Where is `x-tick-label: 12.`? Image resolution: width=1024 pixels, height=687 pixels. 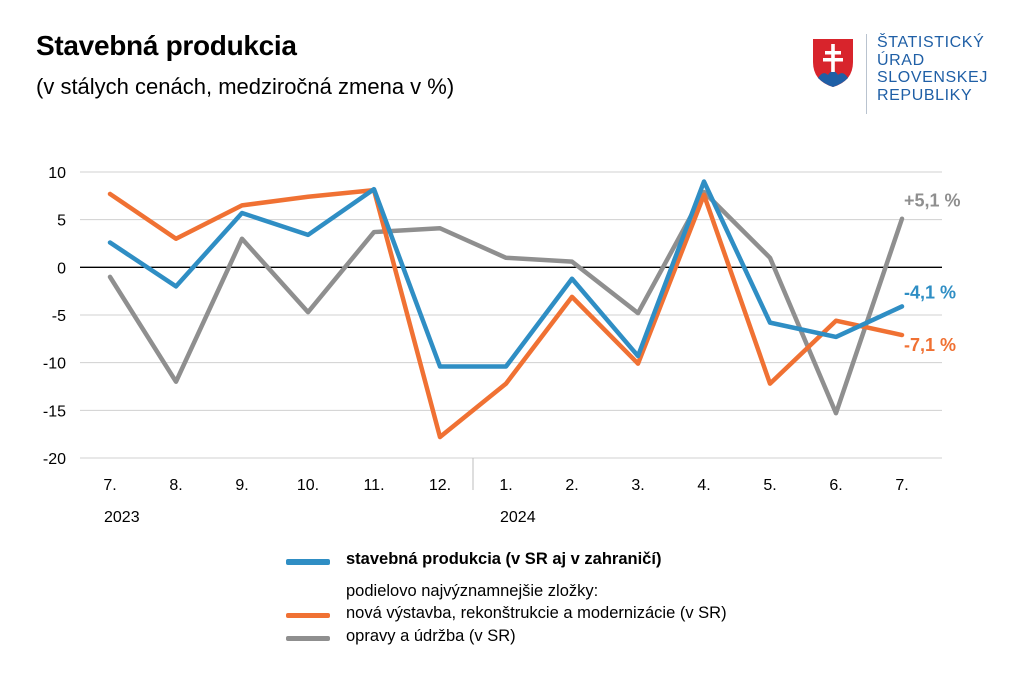 x-tick-label: 12. is located at coordinates (440, 485).